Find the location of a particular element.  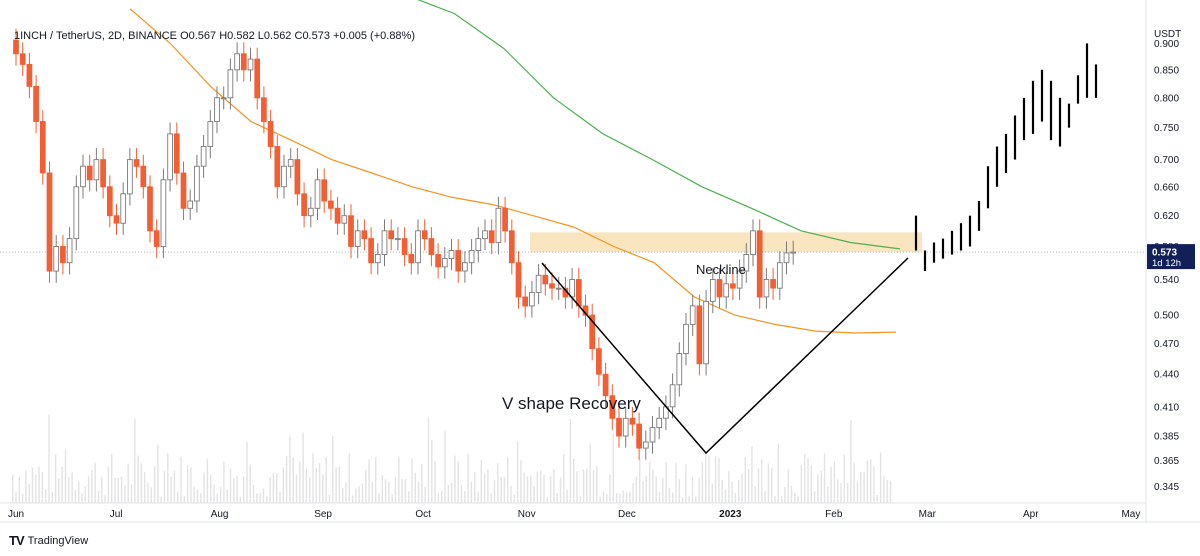

y-tick-label: 0.750 is located at coordinates (1166, 128).